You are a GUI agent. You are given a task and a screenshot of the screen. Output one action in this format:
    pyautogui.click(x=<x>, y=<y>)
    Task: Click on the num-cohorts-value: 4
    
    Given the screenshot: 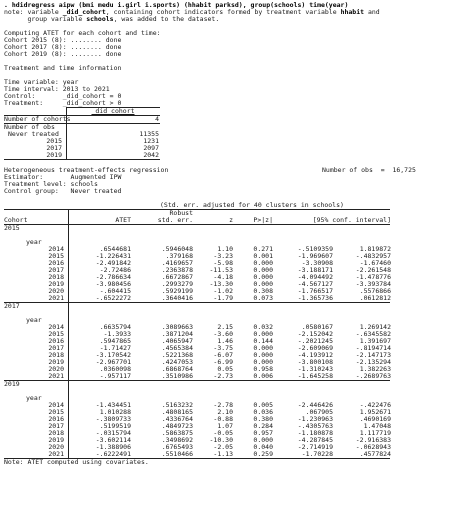 What is the action you would take?
    pyautogui.click(x=112, y=119)
    